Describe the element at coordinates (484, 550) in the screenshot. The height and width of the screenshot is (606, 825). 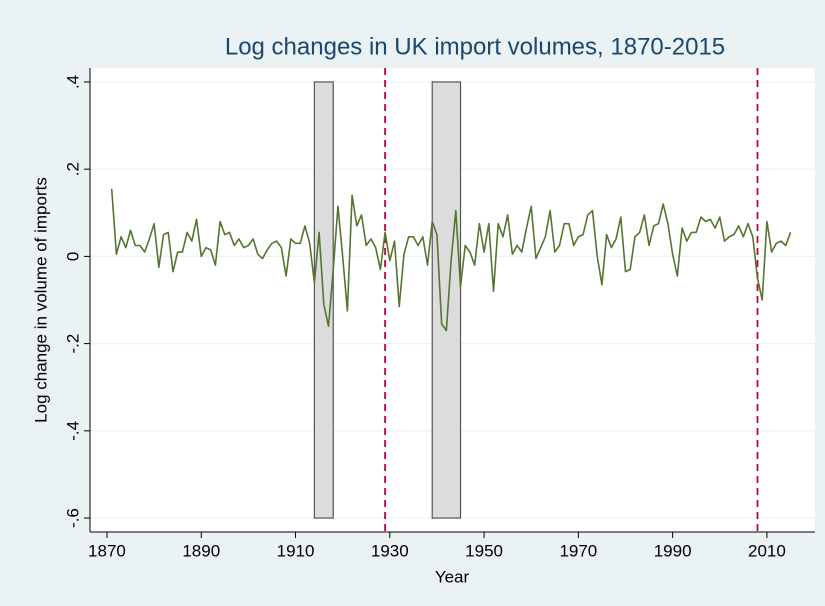
I see `x-tick-label: 1950` at that location.